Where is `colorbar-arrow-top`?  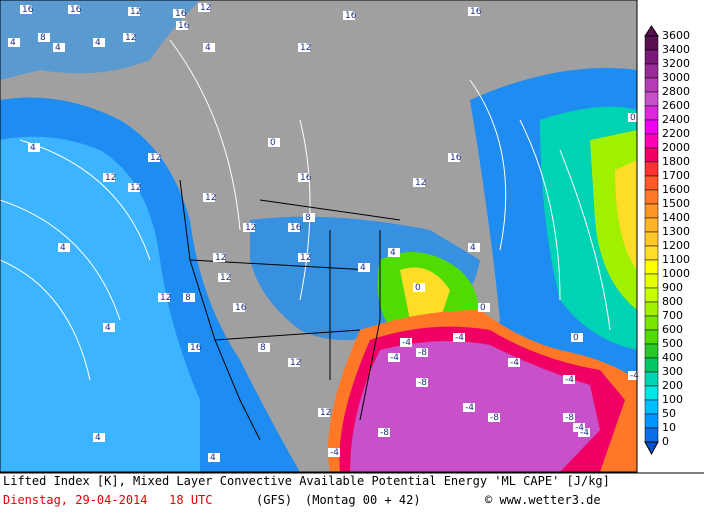 colorbar-arrow-top is located at coordinates (651, 31).